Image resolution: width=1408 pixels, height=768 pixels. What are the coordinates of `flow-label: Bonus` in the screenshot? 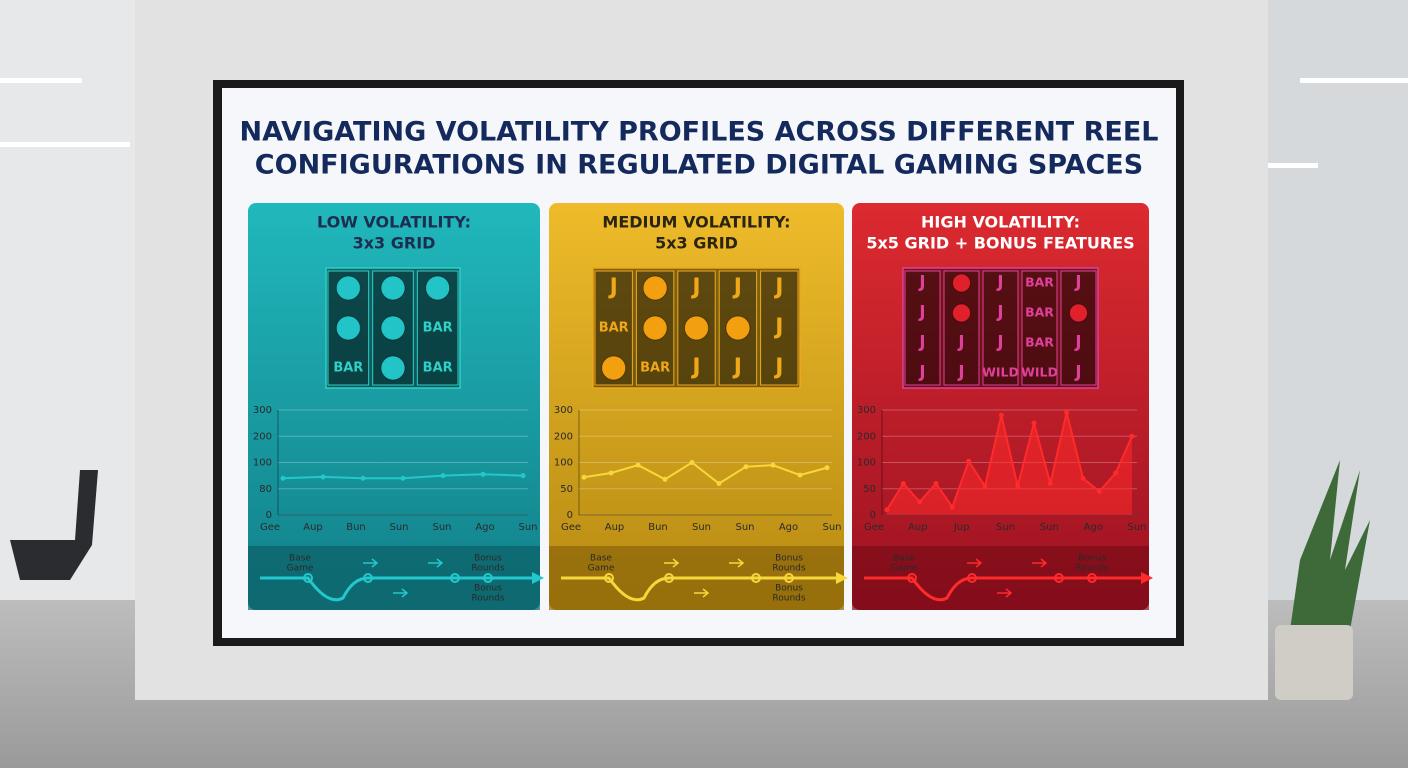 It's located at (488, 559).